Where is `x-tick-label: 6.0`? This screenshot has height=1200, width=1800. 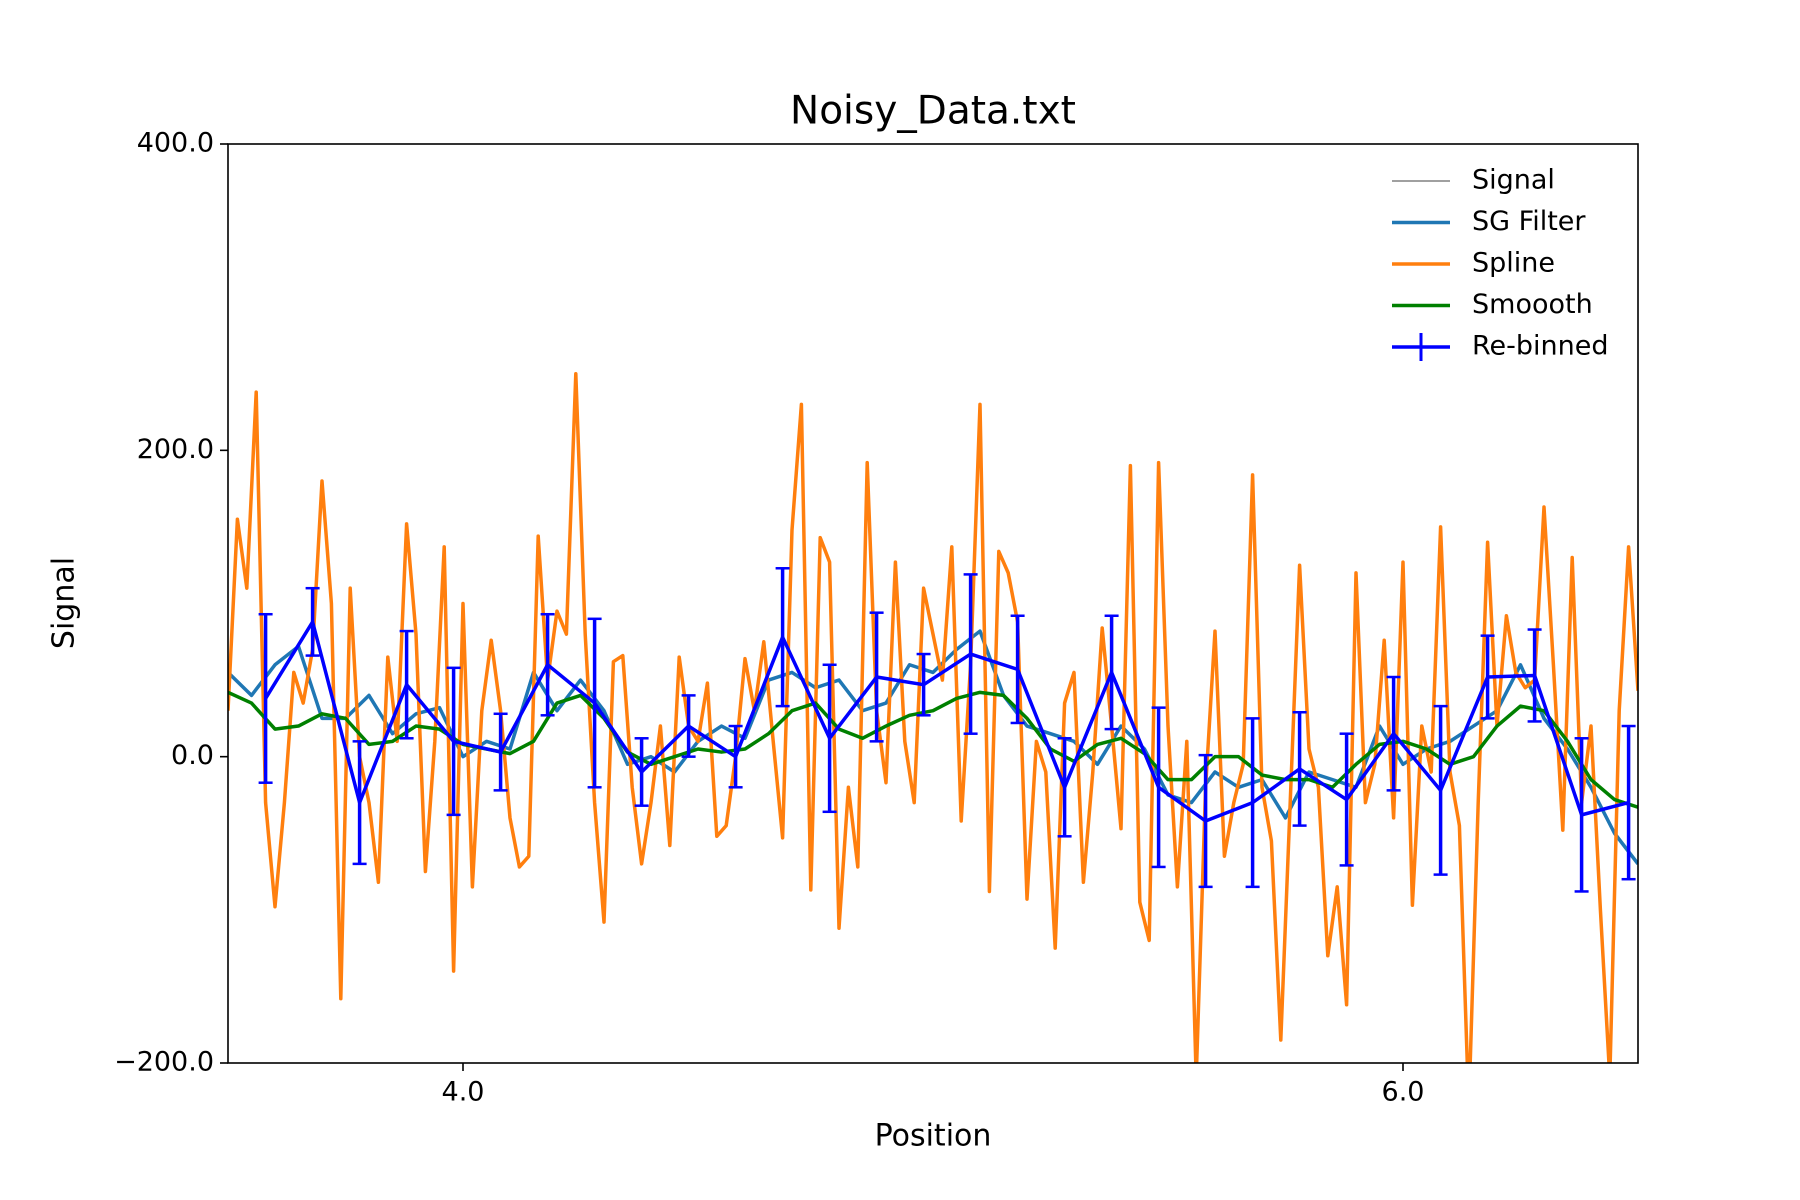 x-tick-label: 6.0 is located at coordinates (1403, 1092).